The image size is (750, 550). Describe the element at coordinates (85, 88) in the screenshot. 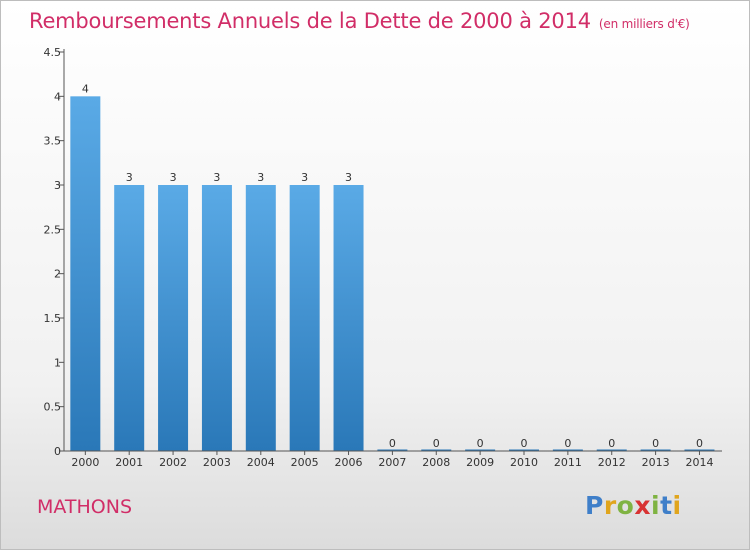

I see `data-label: 4` at that location.